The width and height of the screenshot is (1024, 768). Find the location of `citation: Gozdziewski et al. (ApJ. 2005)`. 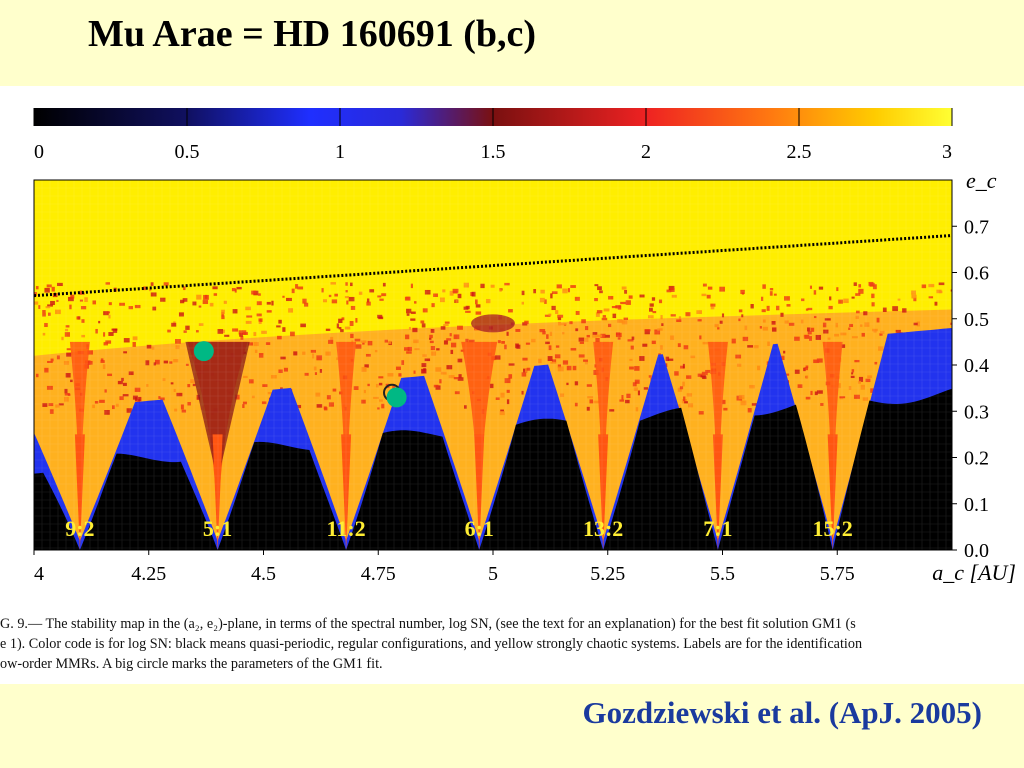

citation: Gozdziewski et al. (ApJ. 2005) is located at coordinates (782, 712).